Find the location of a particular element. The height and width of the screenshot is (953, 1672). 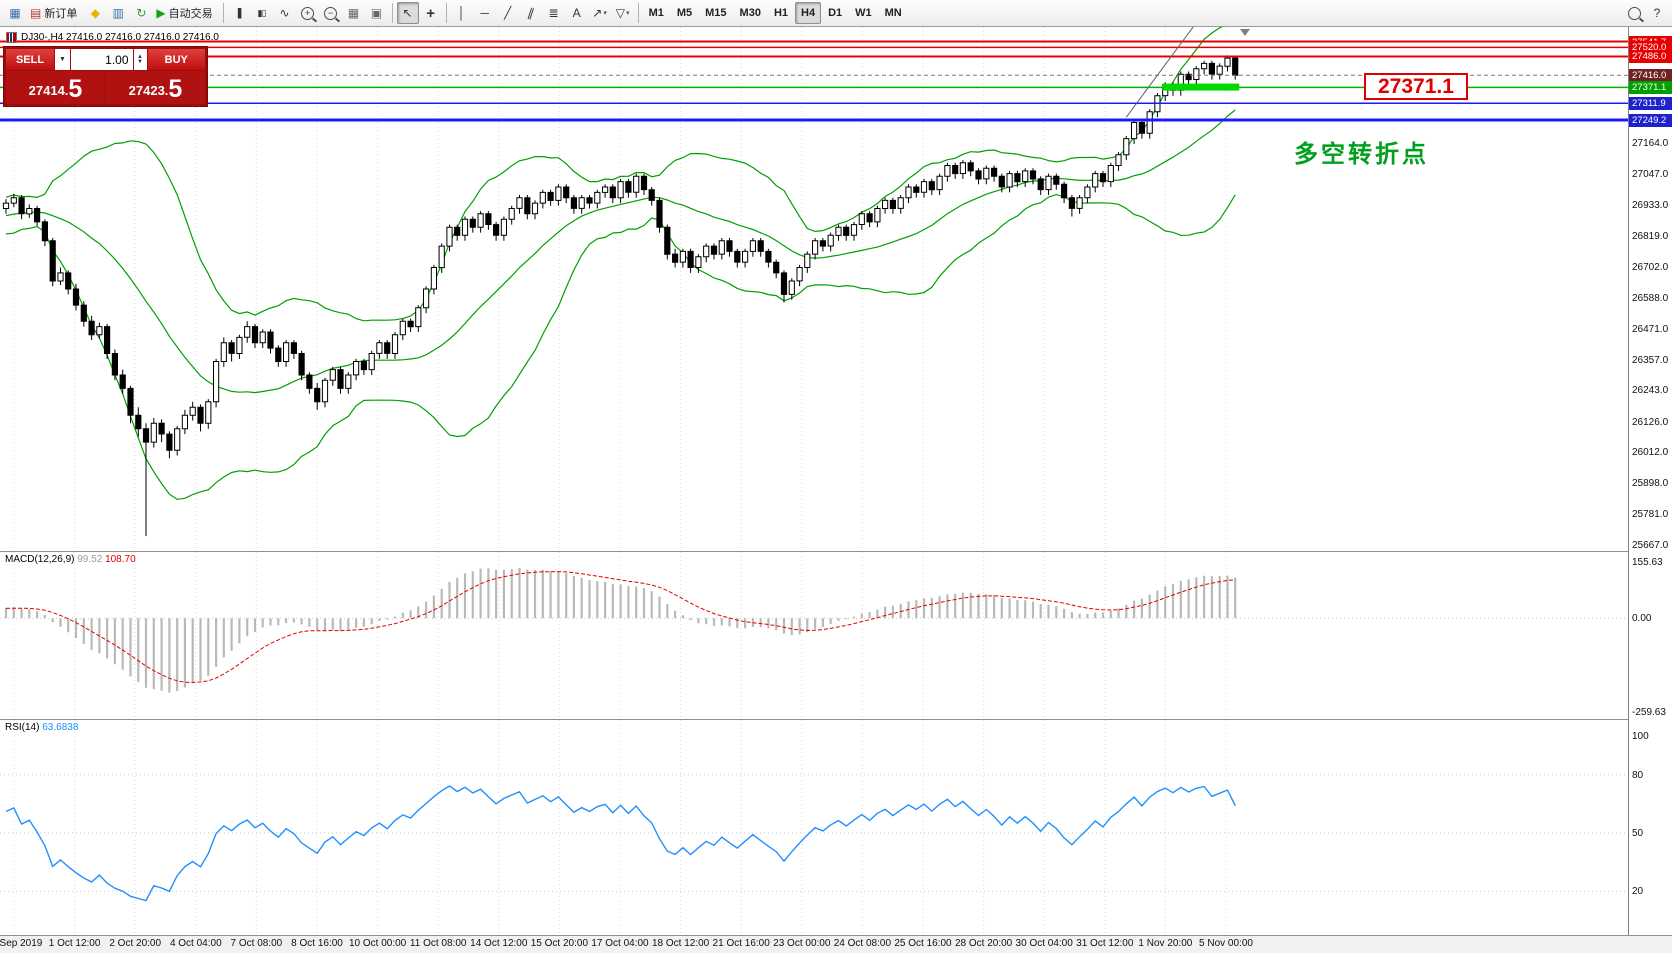

tile-windows-button: ▣ is located at coordinates (377, 13).